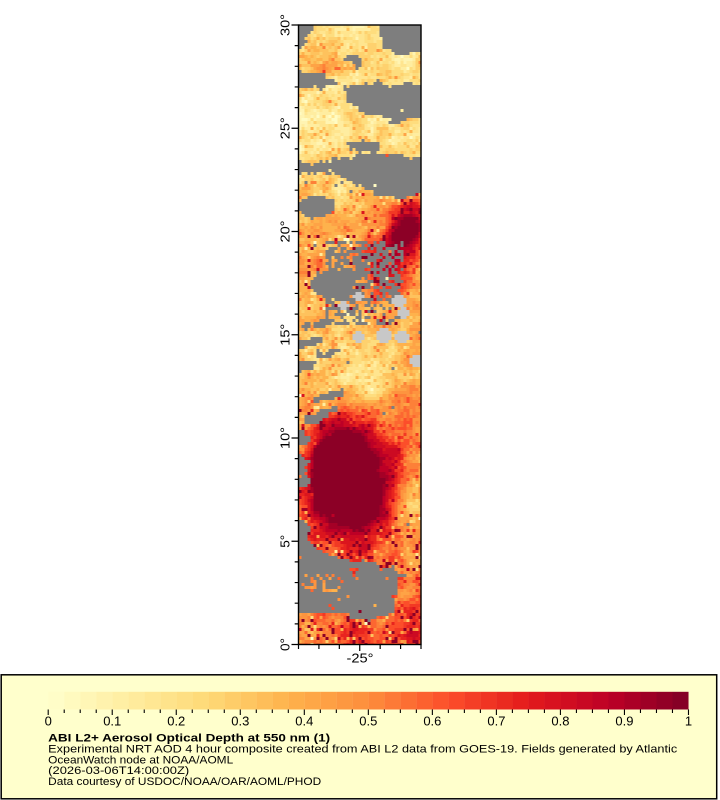  Describe the element at coordinates (688, 720) in the screenshot. I see `svg-text: 1` at that location.